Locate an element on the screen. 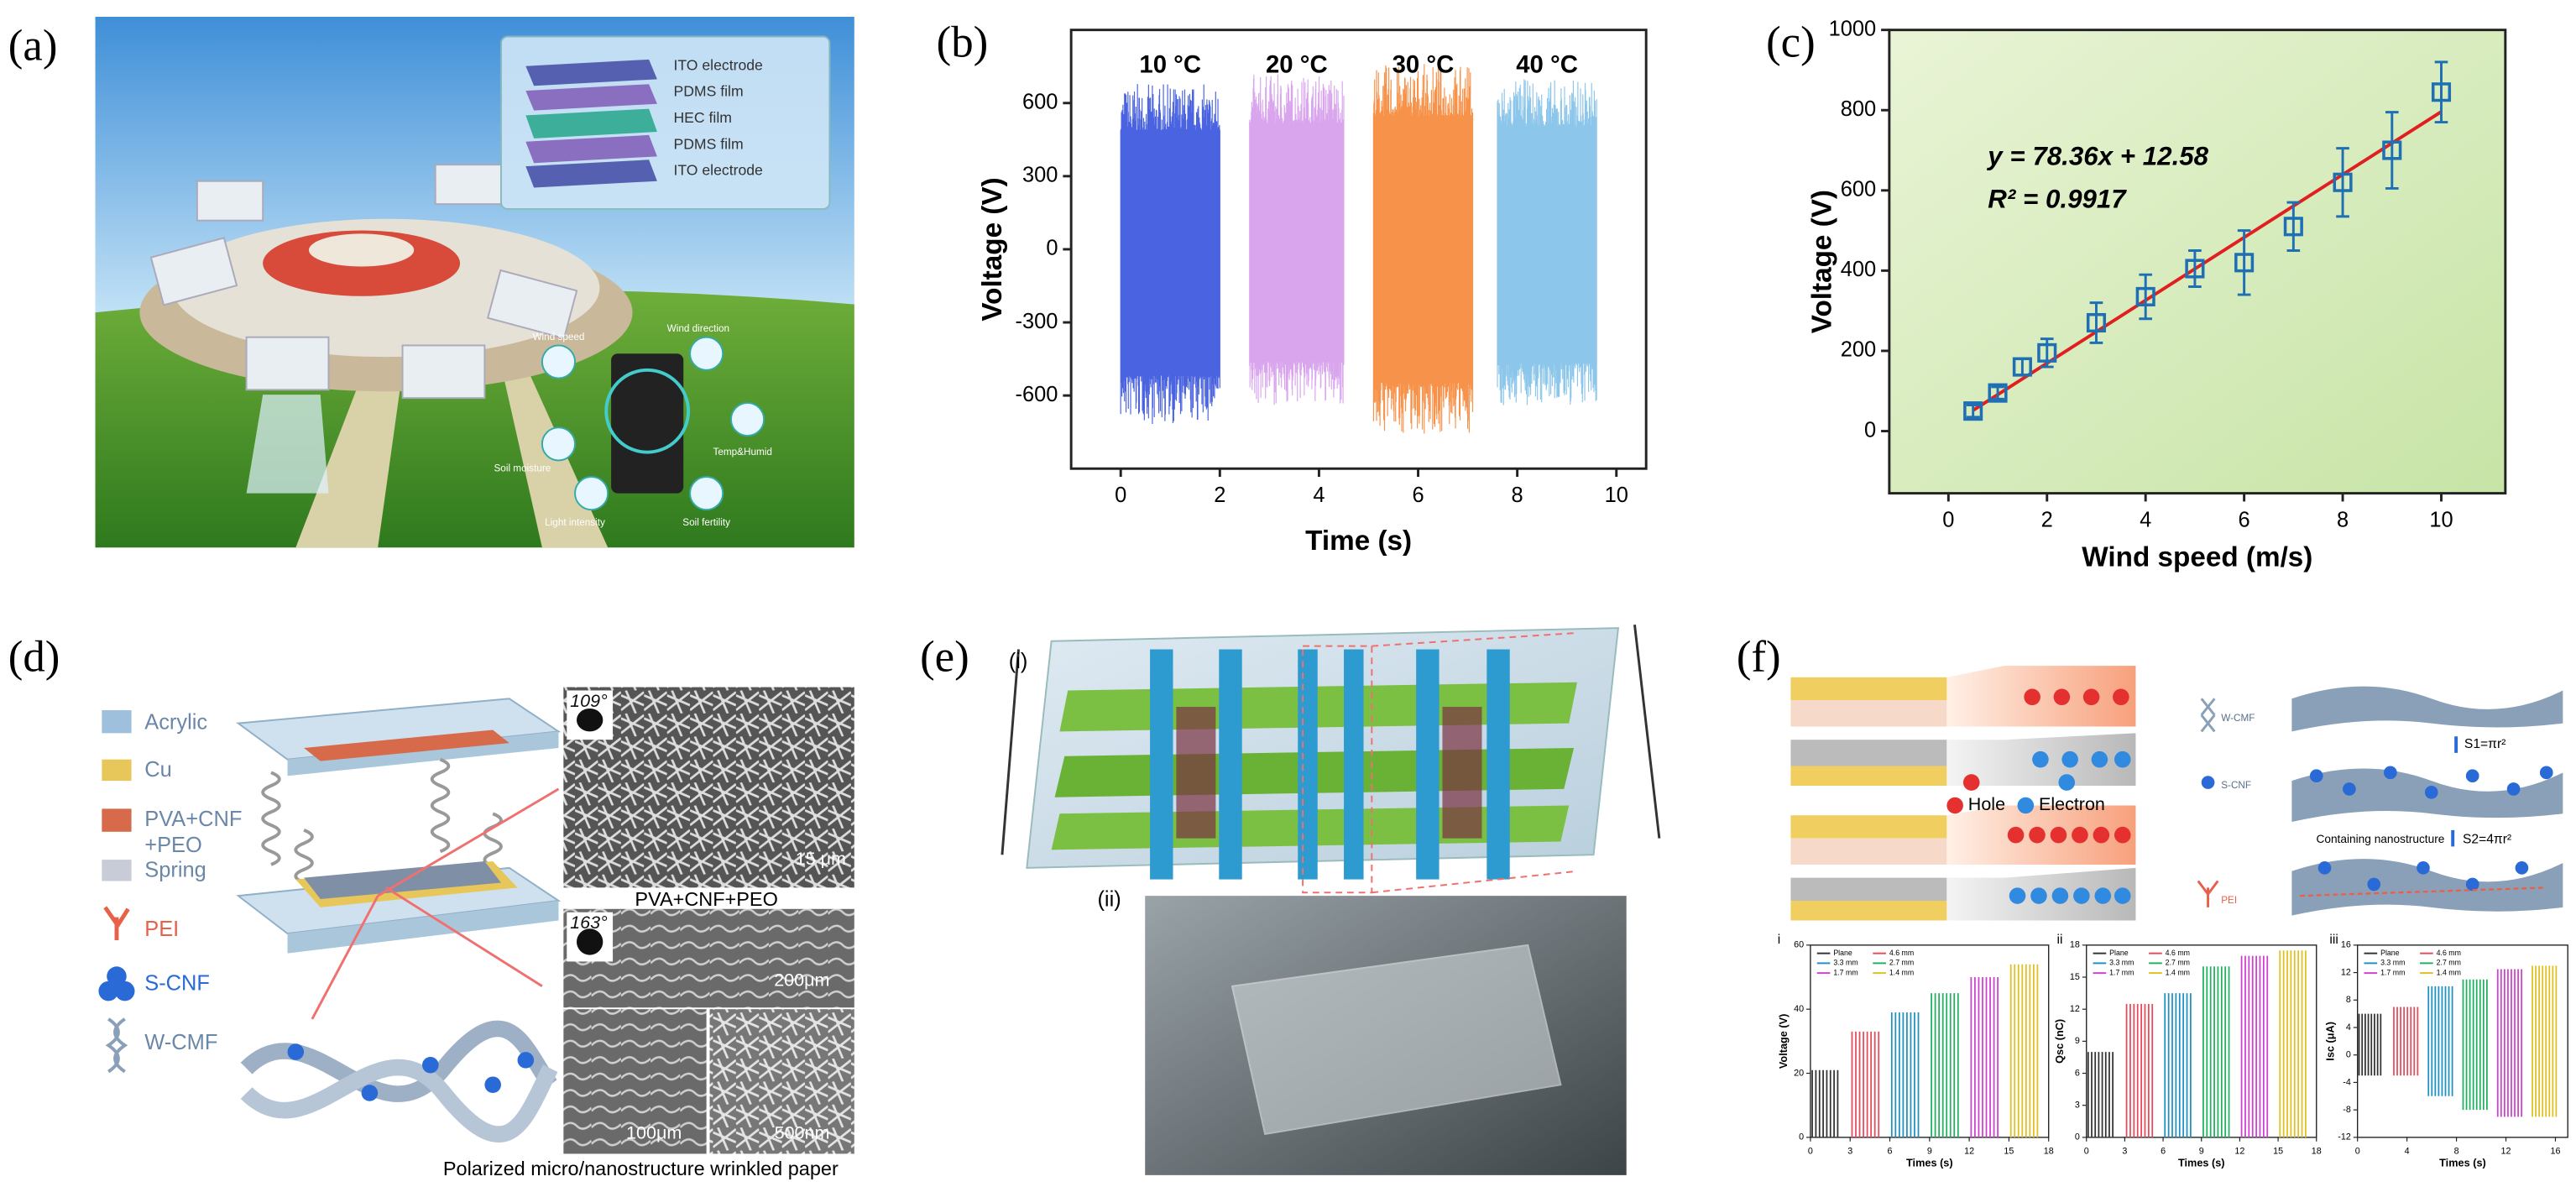  x-tick-label: 18 is located at coordinates (2049, 1151).